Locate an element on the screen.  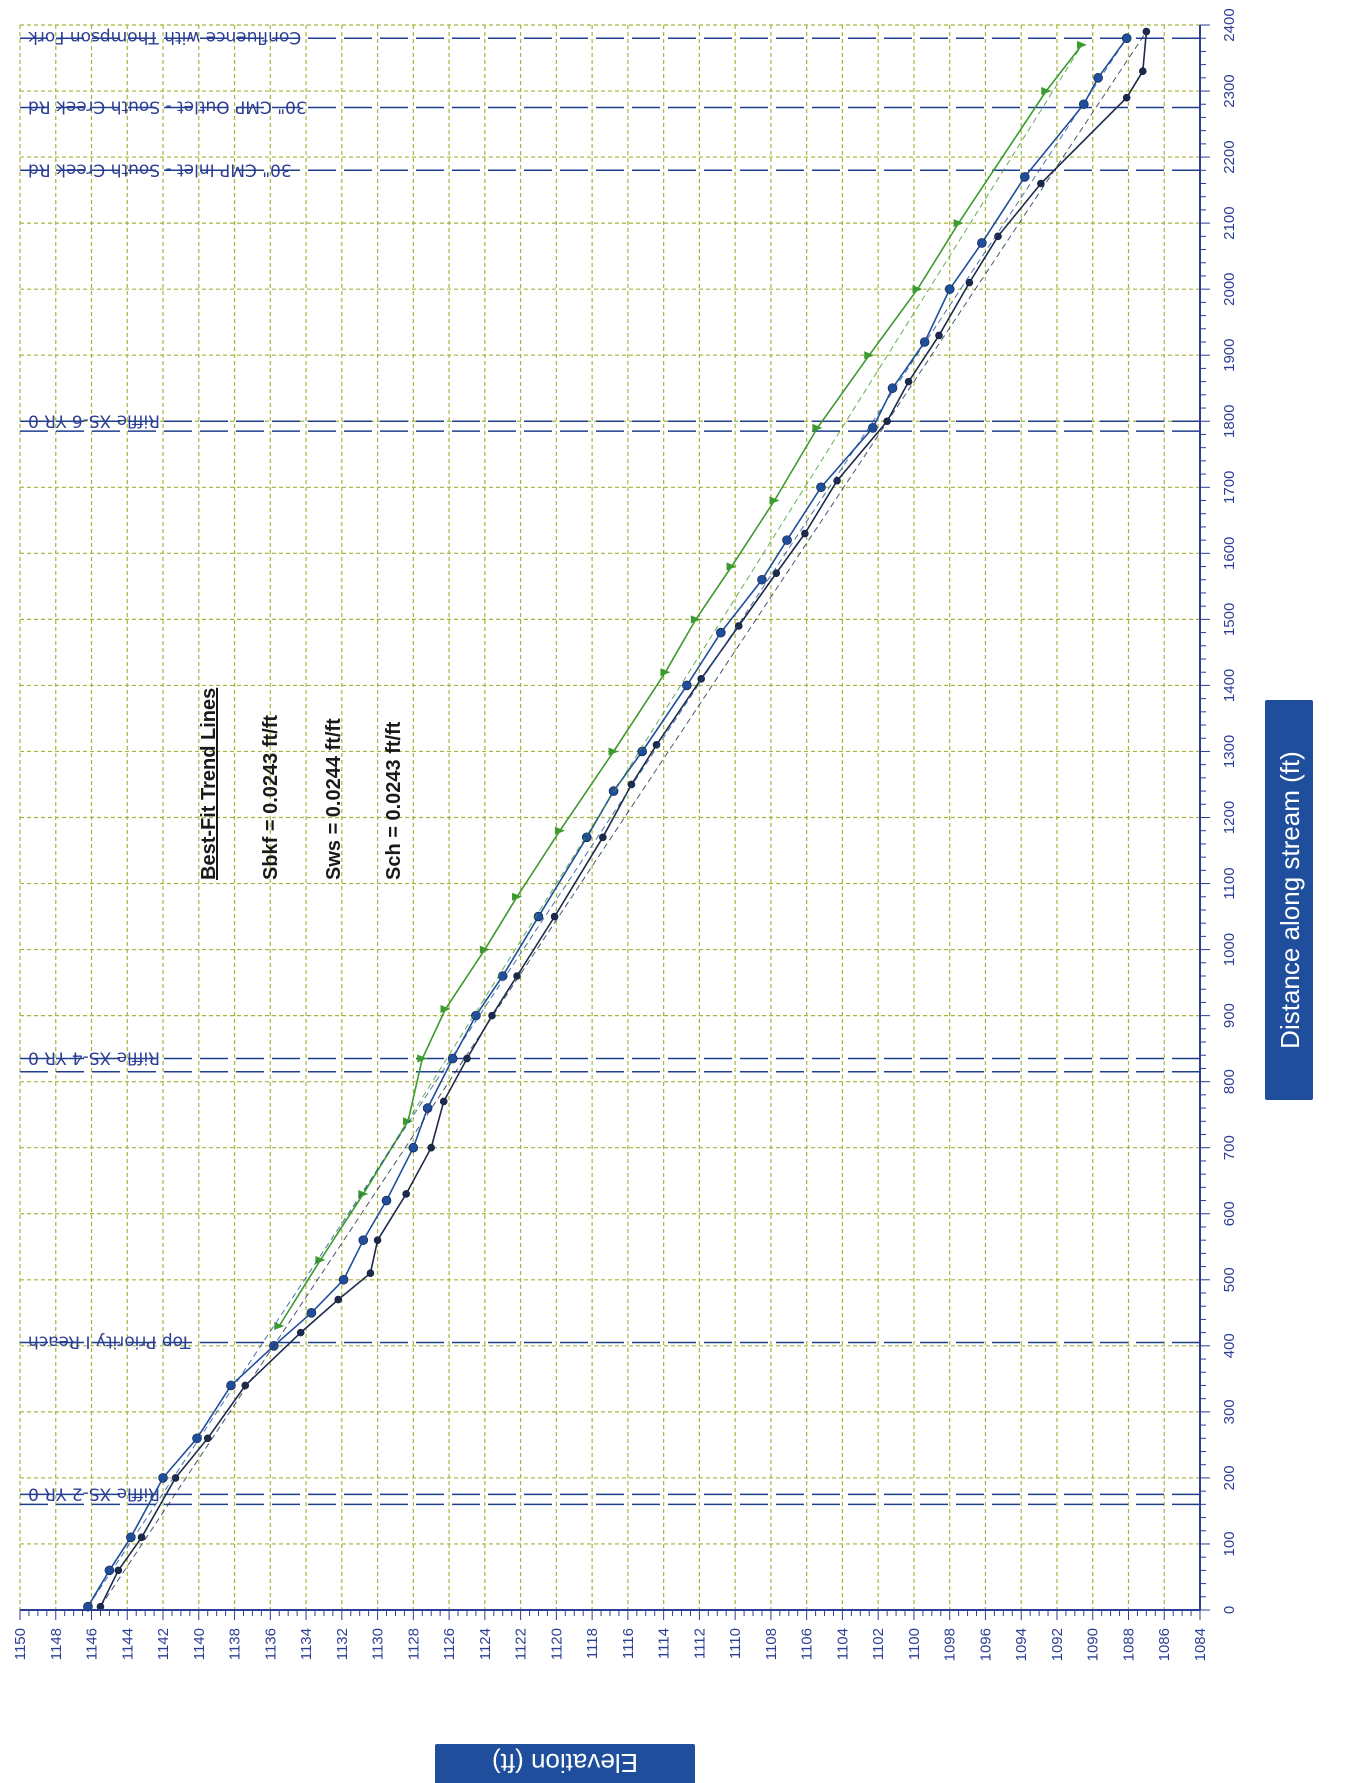
x-tick-label: 1200 is located at coordinates (1229, 817).